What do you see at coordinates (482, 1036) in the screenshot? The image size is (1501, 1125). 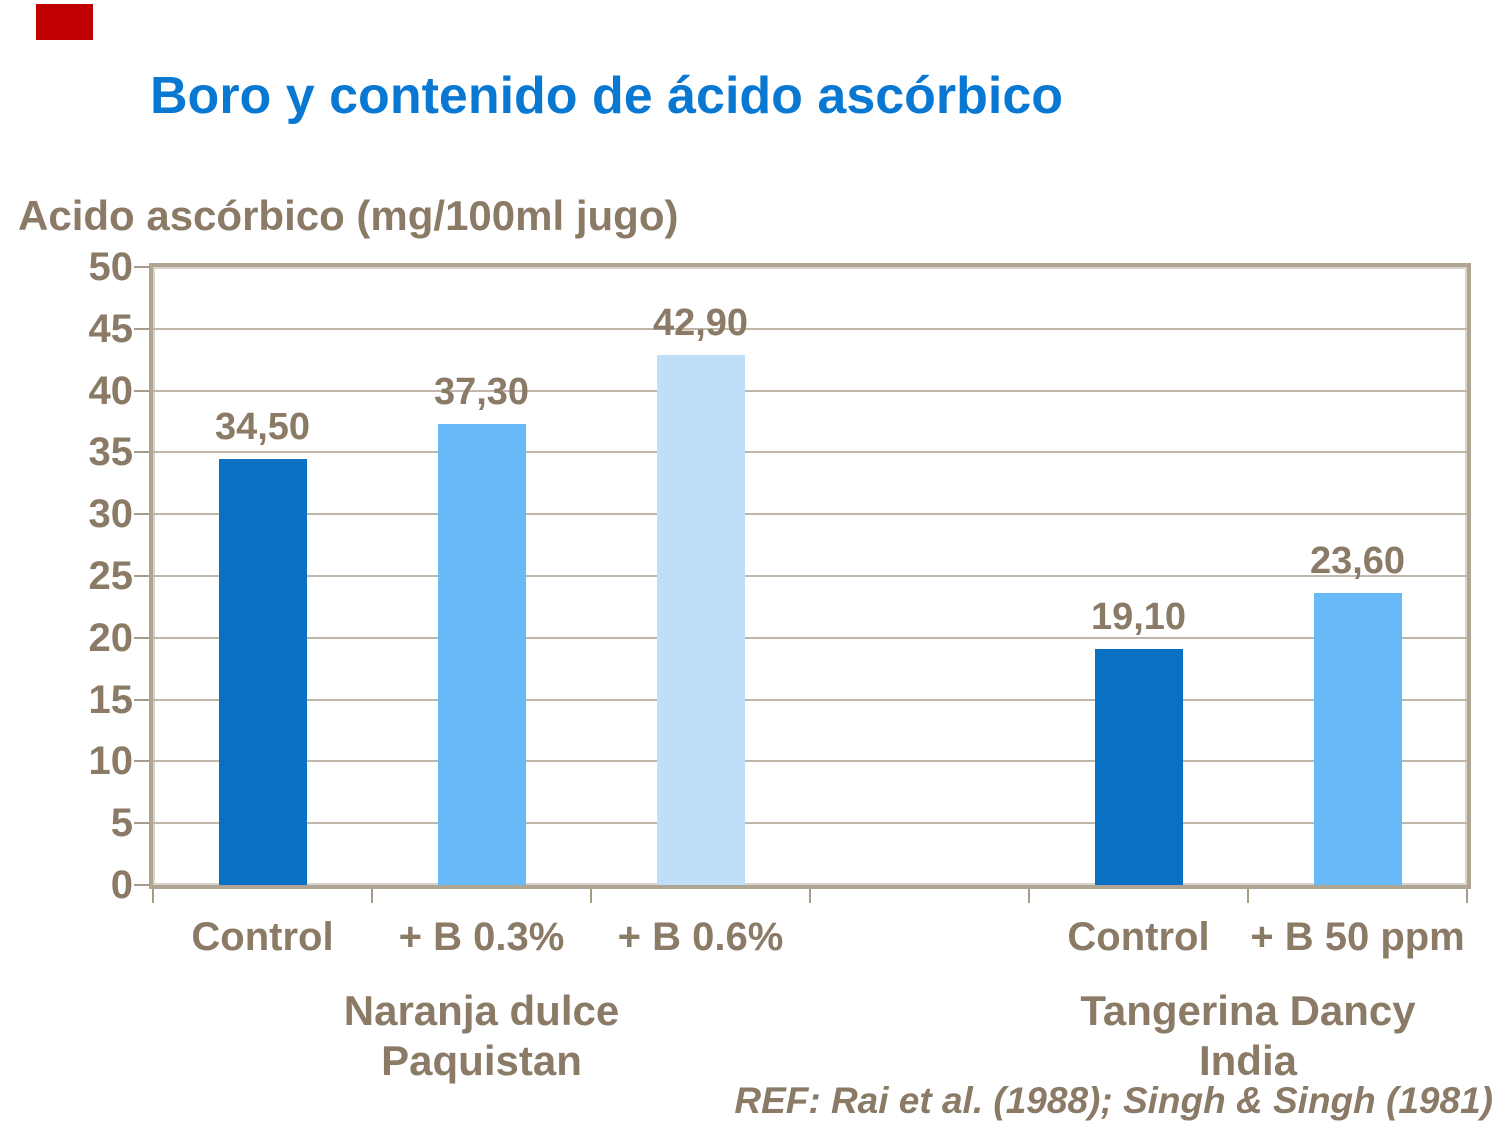 I see `group-label: Naranja dulce Paquistan` at bounding box center [482, 1036].